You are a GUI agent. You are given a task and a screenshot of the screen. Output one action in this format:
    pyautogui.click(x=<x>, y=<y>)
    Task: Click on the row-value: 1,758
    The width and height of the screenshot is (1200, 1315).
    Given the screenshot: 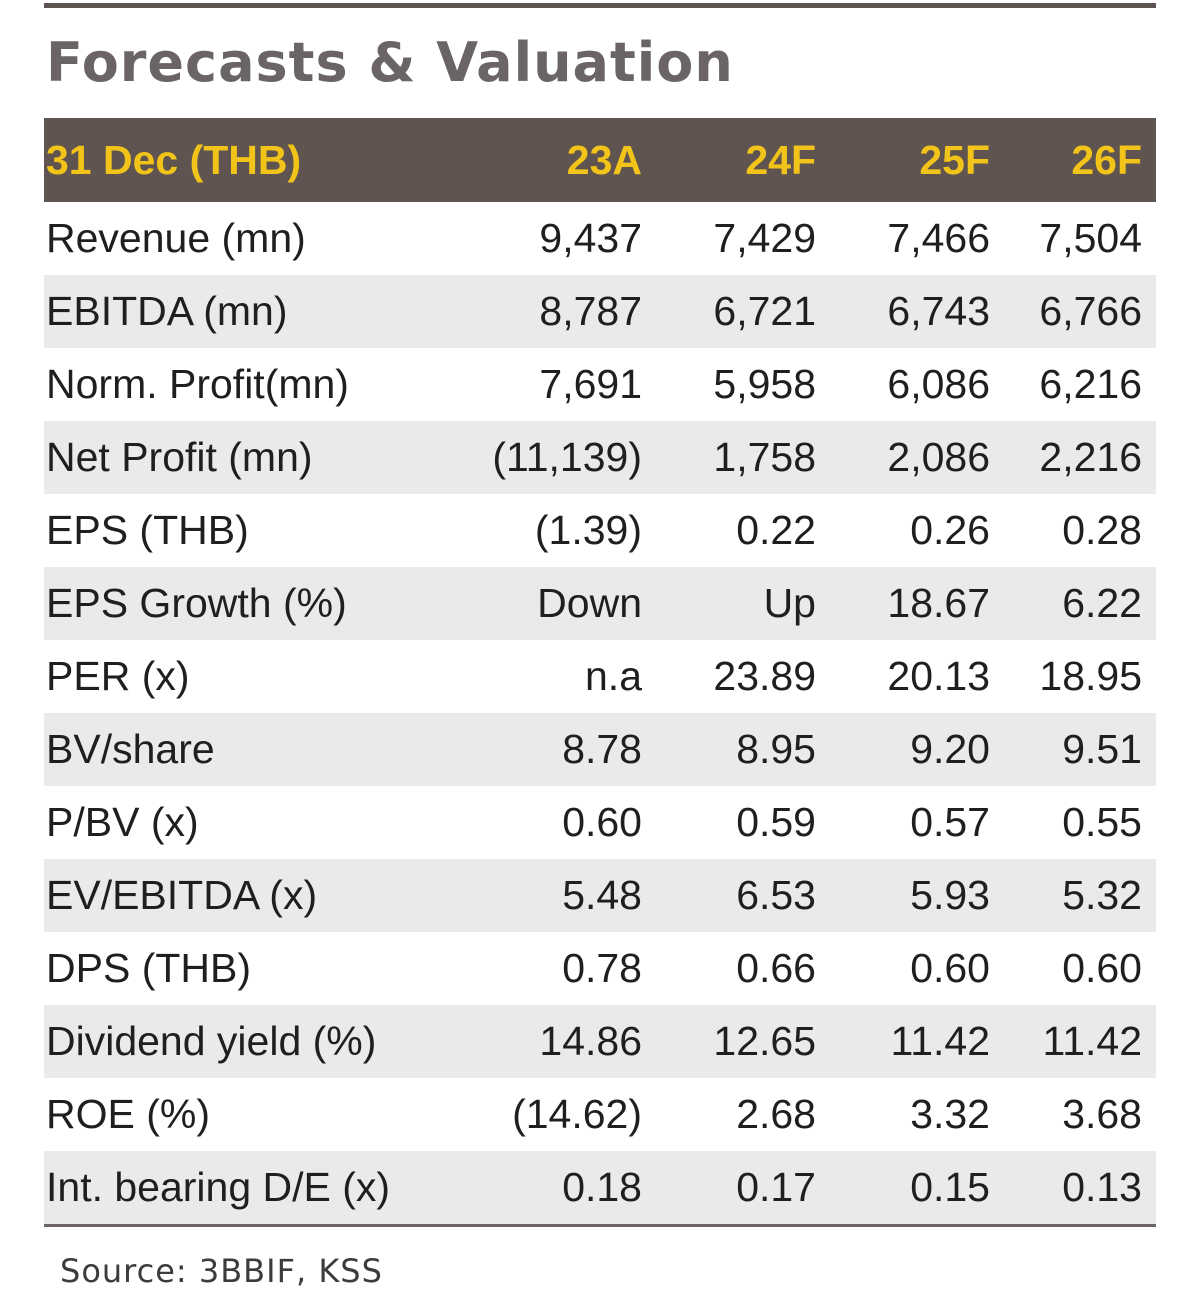 What is the action you would take?
    pyautogui.click(x=764, y=457)
    